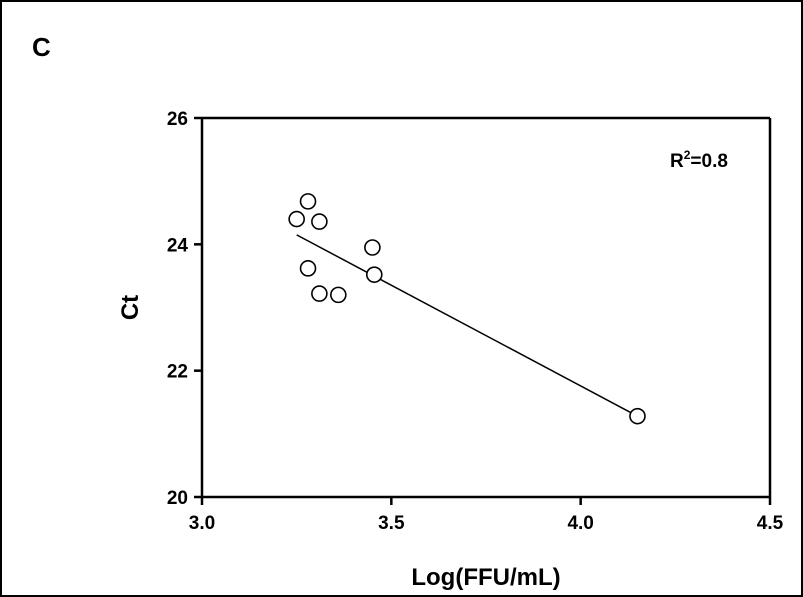 The width and height of the screenshot is (803, 597). What do you see at coordinates (177, 498) in the screenshot?
I see `y-tick-label: 20` at bounding box center [177, 498].